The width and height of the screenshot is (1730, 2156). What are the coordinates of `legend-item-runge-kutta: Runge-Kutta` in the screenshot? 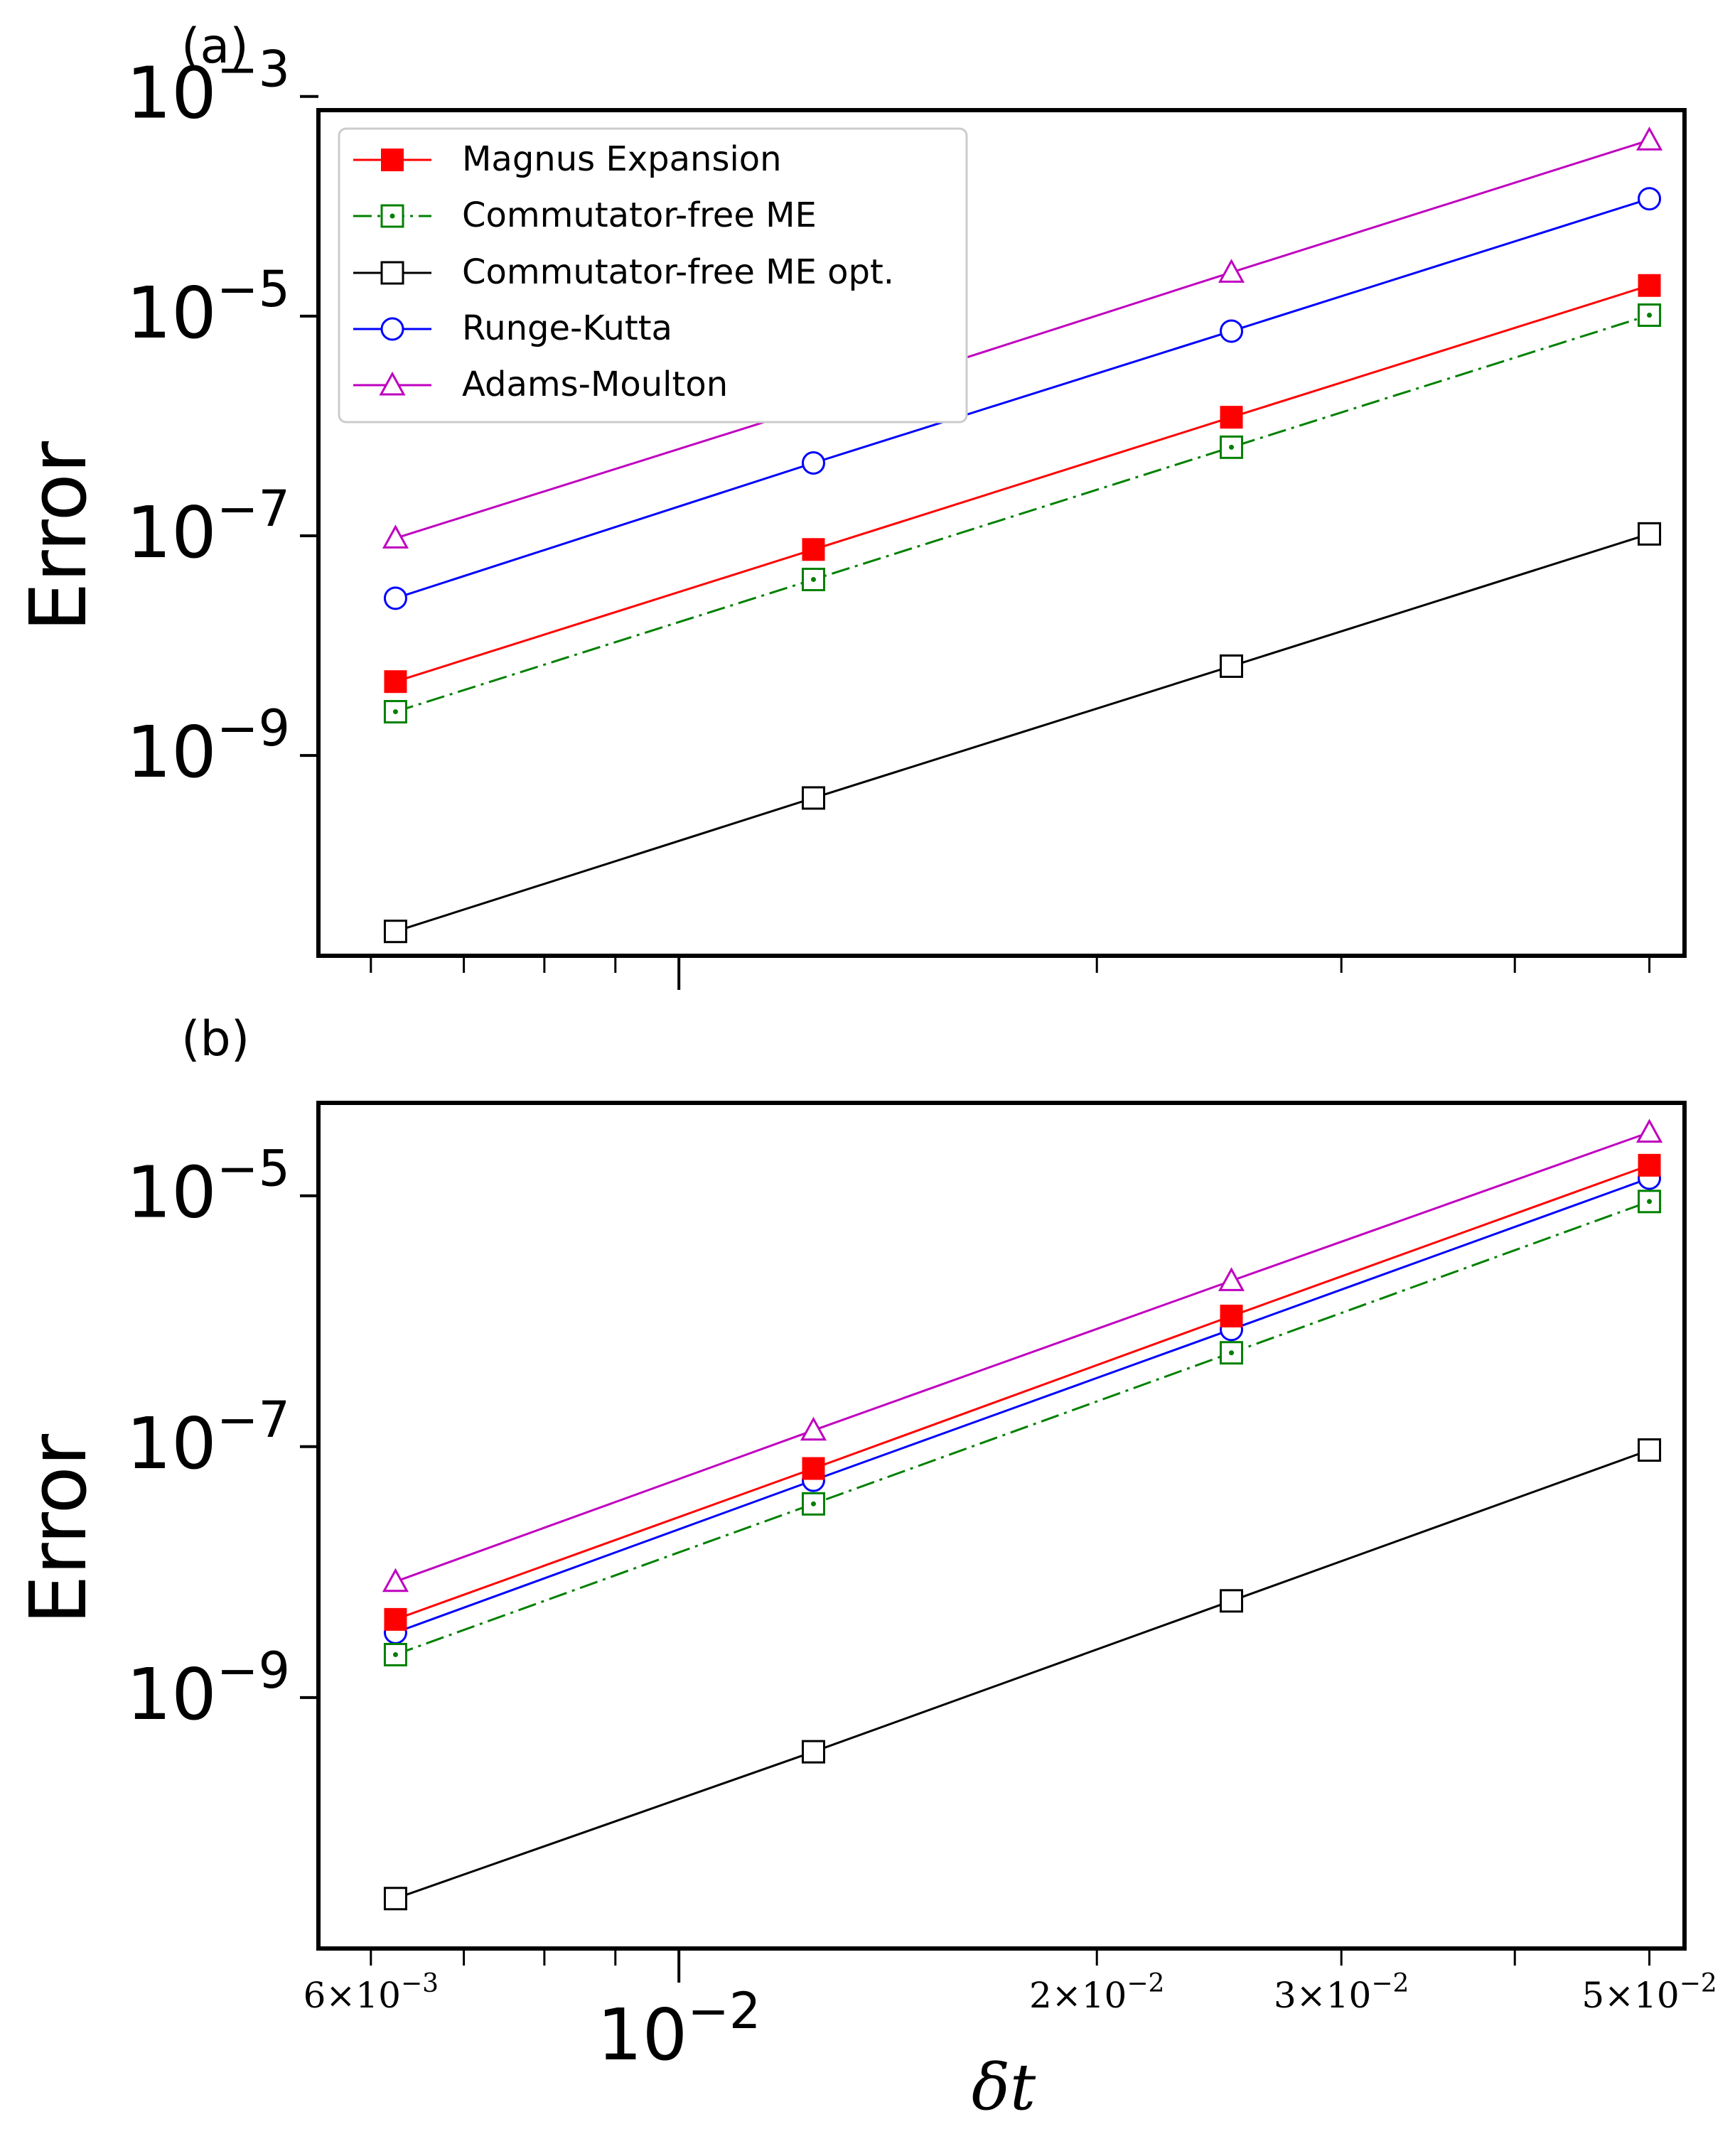 It's located at (512, 328).